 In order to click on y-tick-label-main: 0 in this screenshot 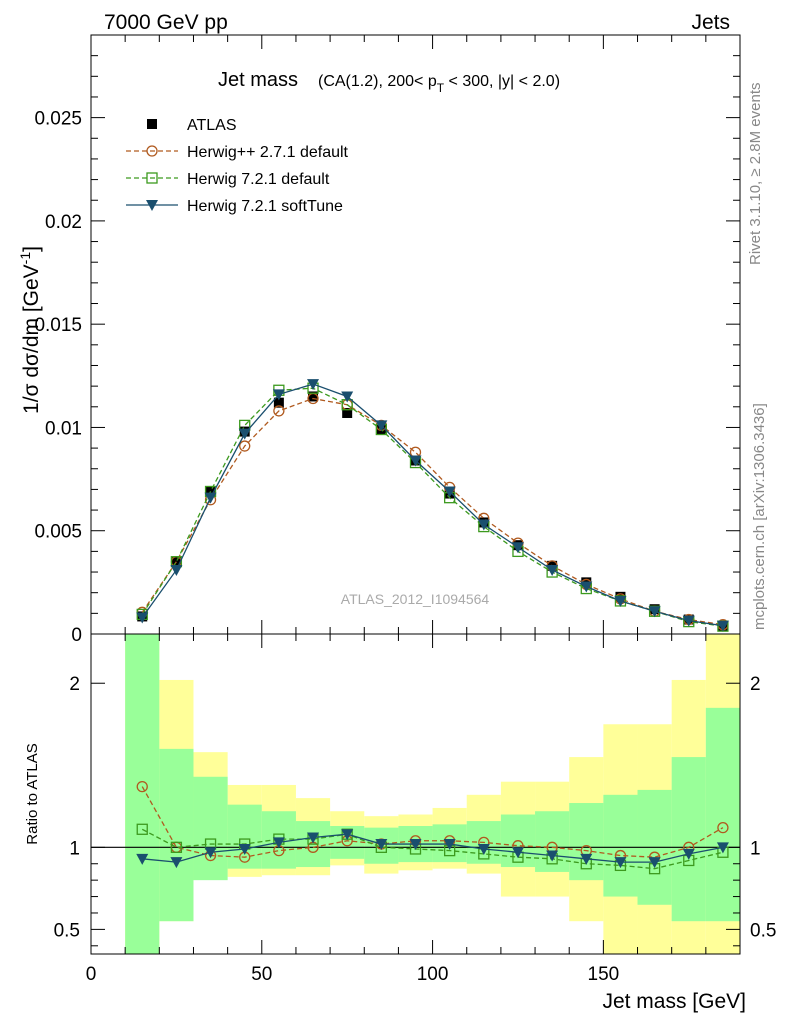, I will do `click(76, 635)`.